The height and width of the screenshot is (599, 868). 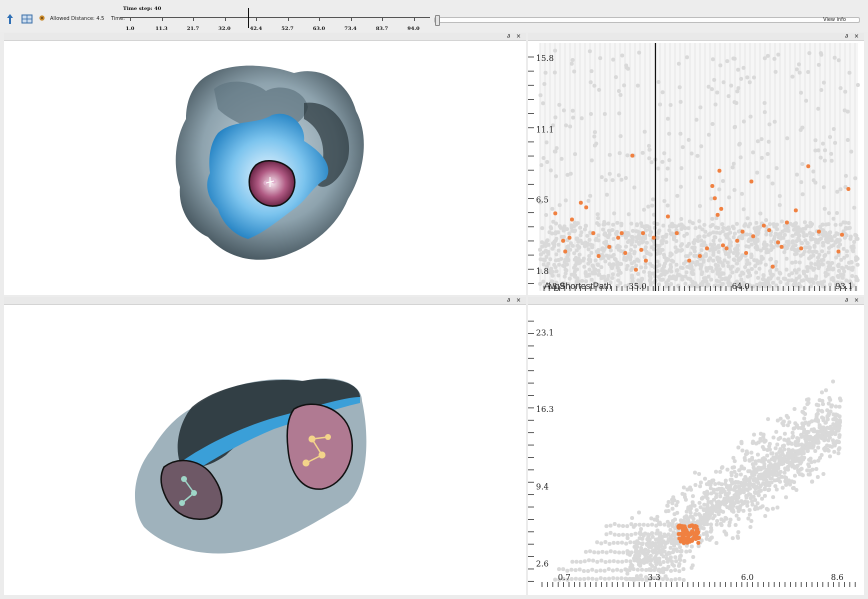 I want to click on y-tick-label: 23.1, so click(x=545, y=332).